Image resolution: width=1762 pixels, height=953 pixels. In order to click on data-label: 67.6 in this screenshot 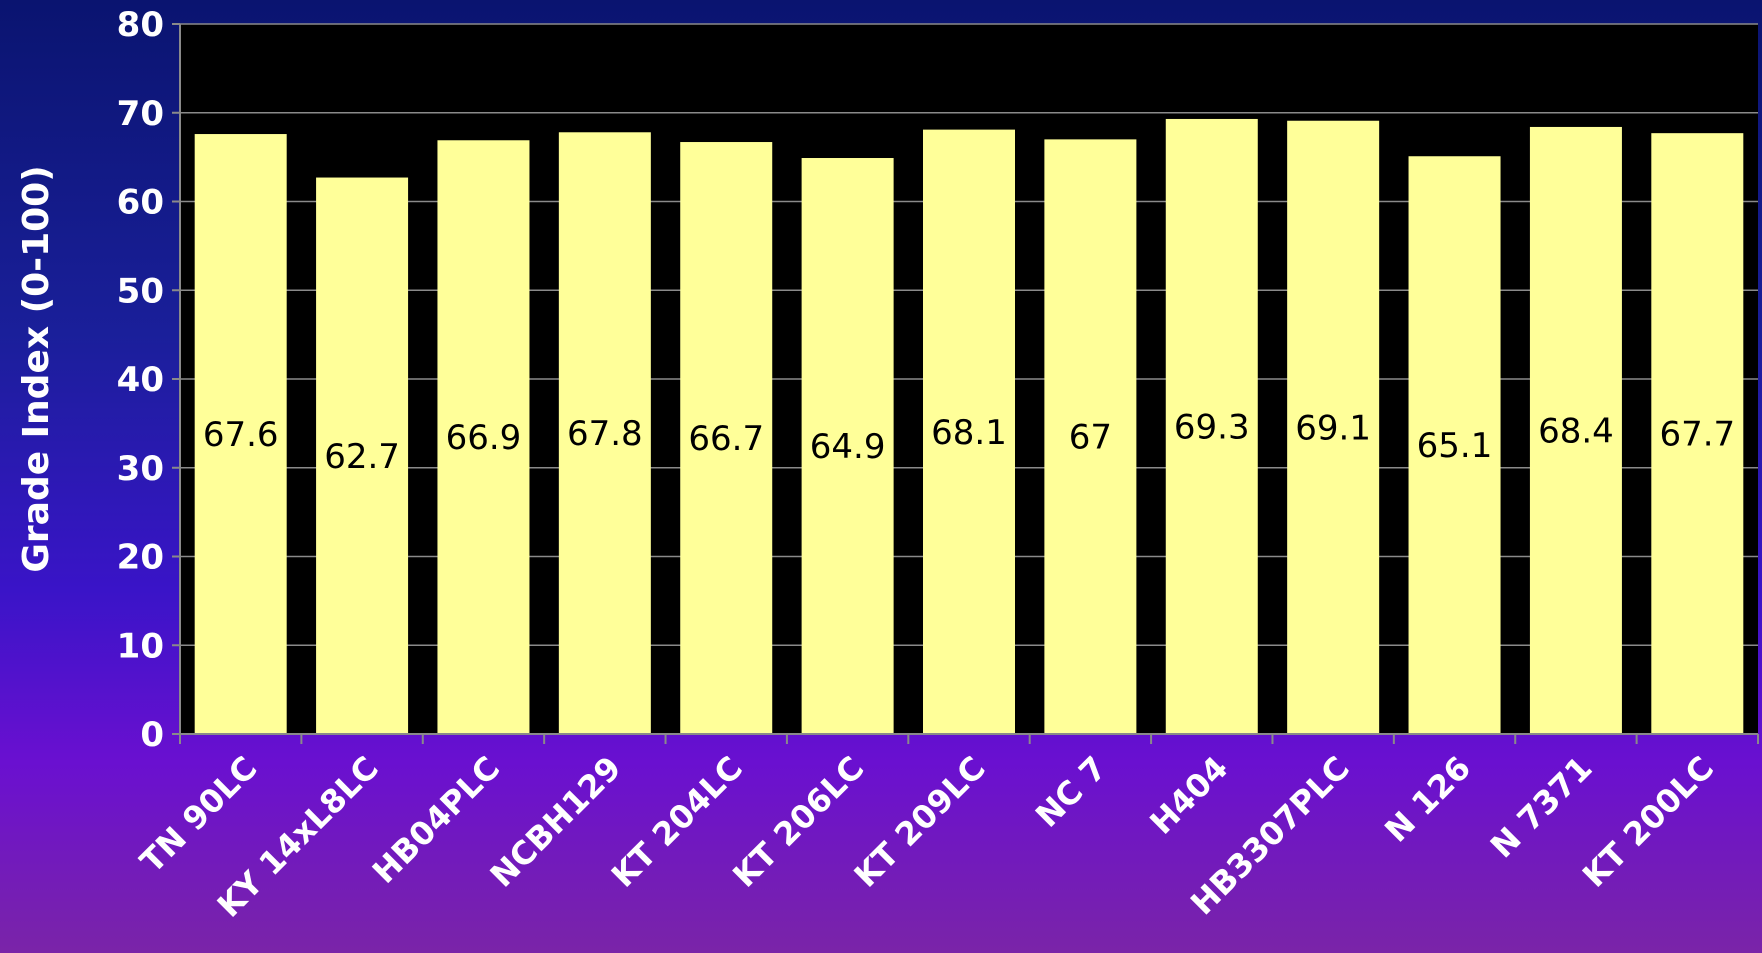, I will do `click(241, 435)`.